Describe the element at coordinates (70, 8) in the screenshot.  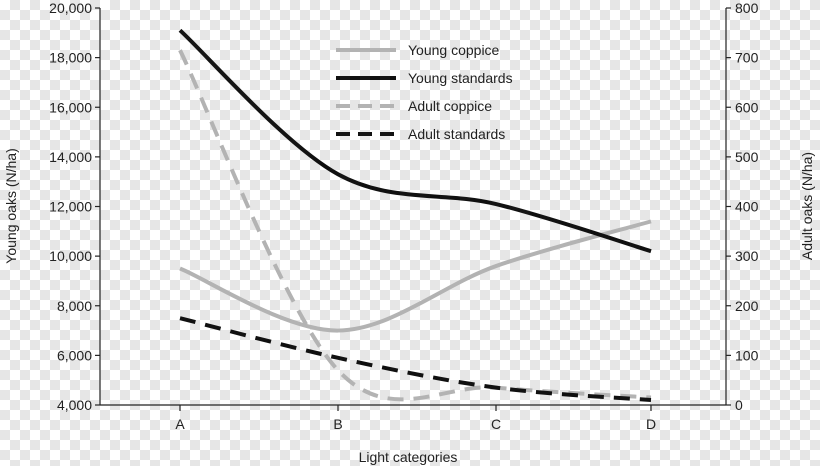
I see `left-y-tick-label: 20,000` at that location.